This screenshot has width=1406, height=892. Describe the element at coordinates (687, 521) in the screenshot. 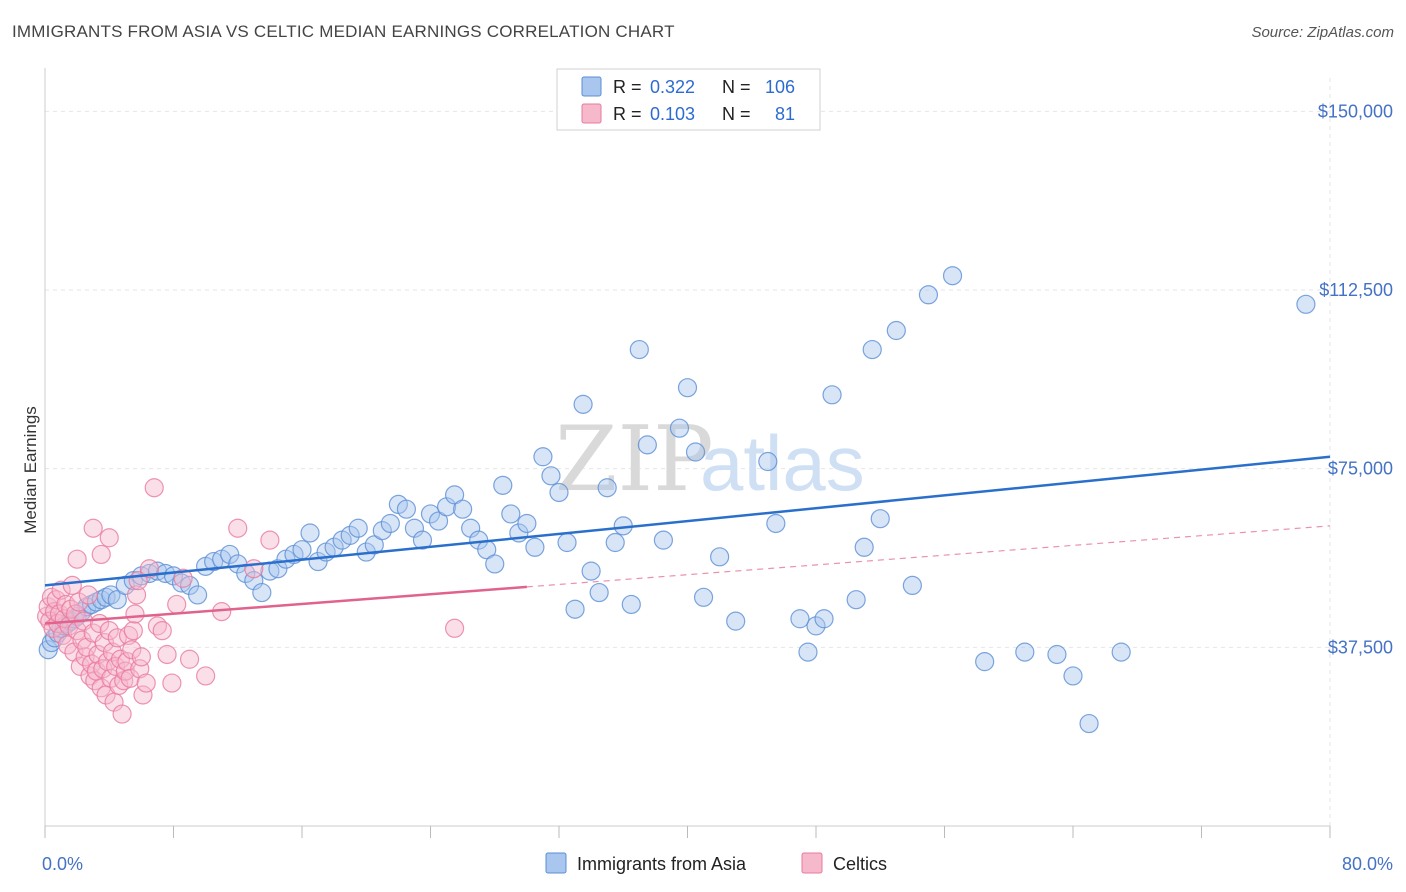

I see `trend-line-asia` at that location.